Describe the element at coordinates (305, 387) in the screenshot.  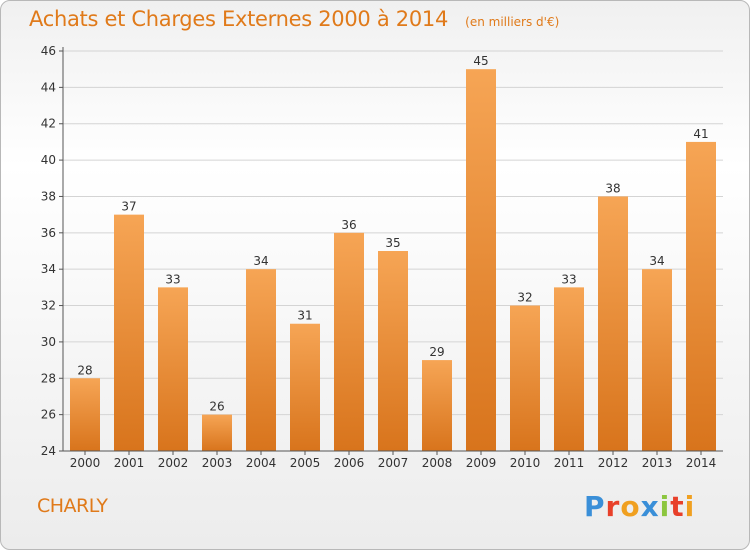
I see `bar-2005` at that location.